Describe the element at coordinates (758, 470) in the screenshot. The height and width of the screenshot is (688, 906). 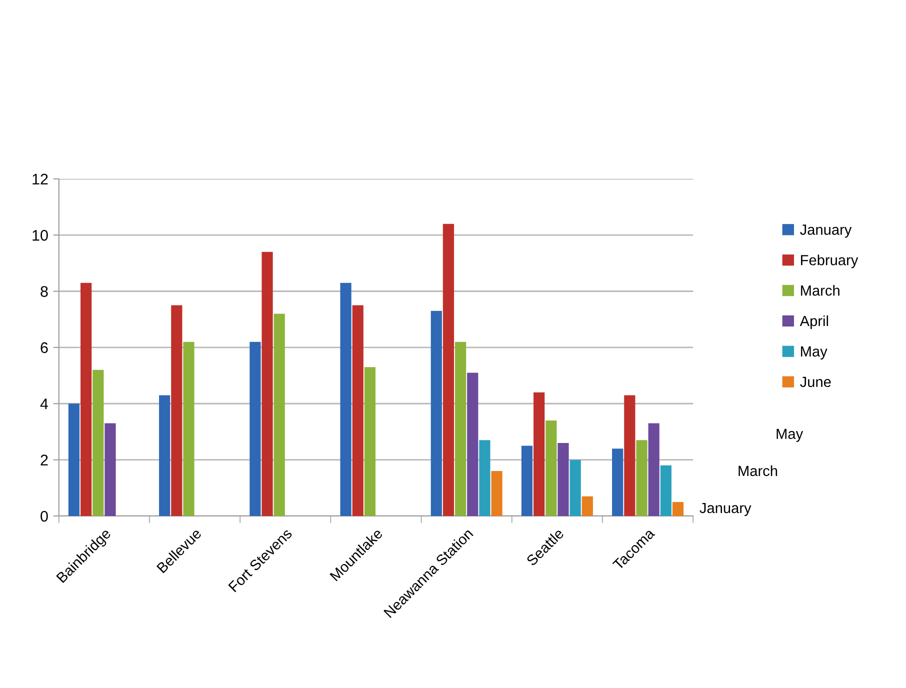
I see `text: March` at that location.